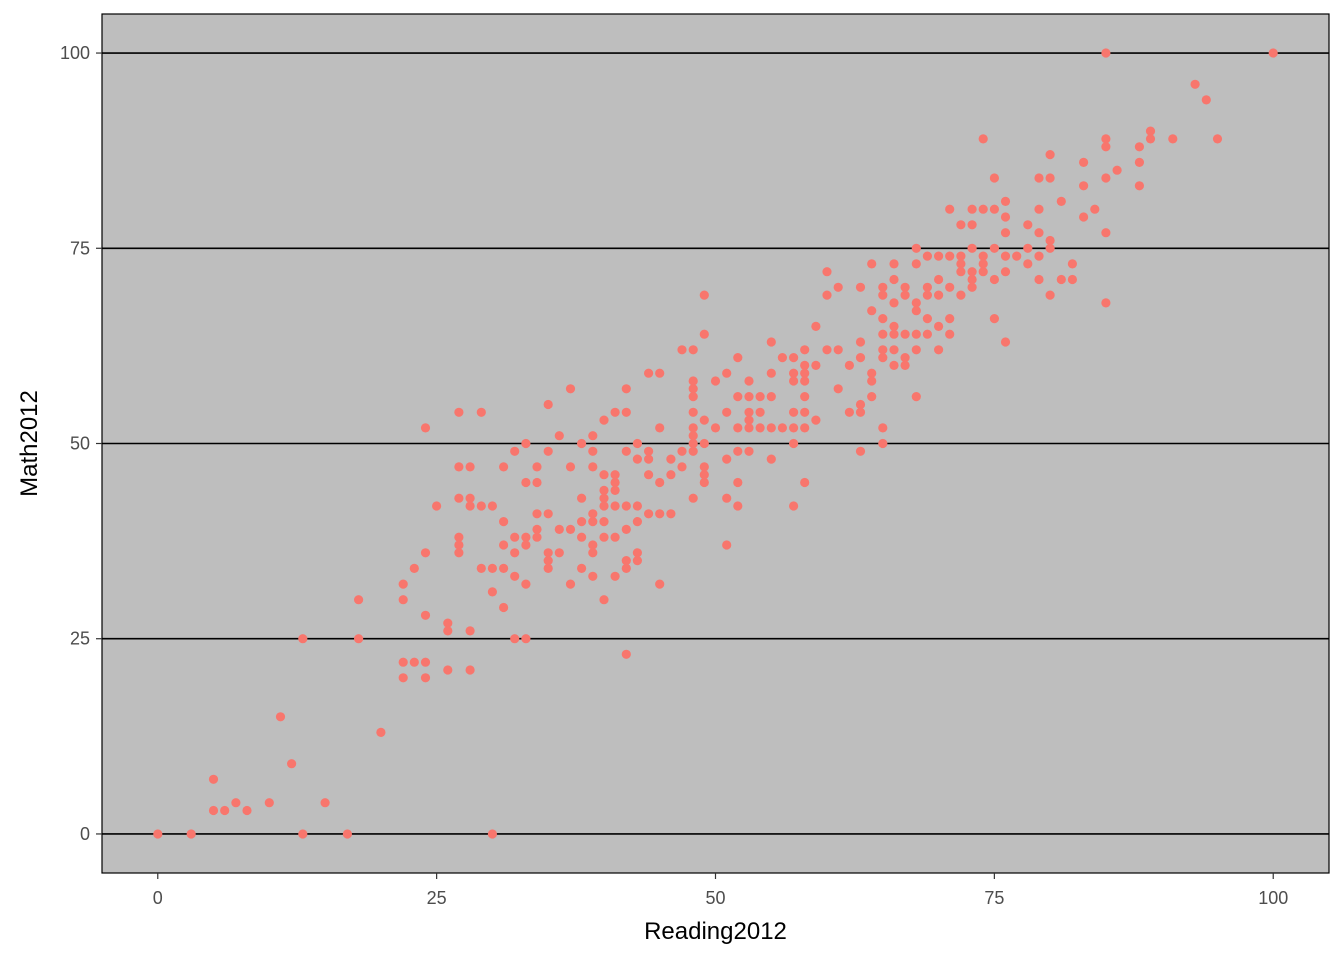 The height and width of the screenshot is (965, 1344). What do you see at coordinates (75, 53) in the screenshot?
I see `y-tick-label: 100` at bounding box center [75, 53].